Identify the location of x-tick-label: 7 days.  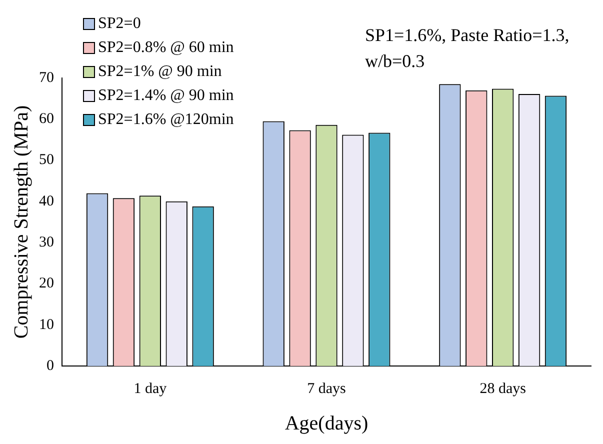
(326, 388).